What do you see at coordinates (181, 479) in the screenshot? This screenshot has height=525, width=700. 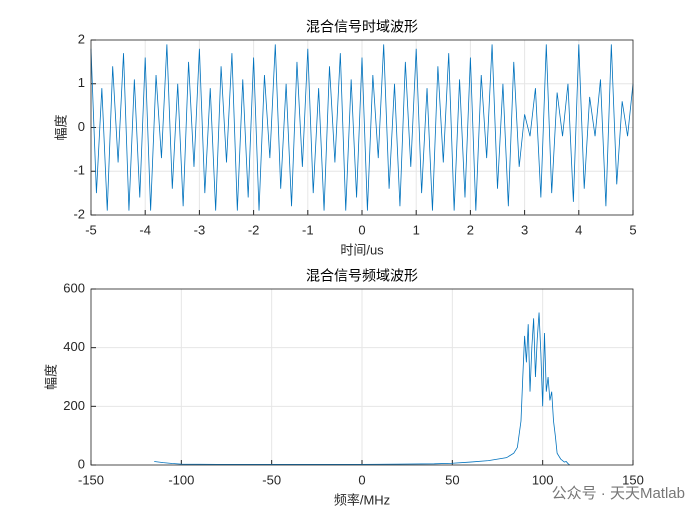 I see `x-tick-label: -100` at bounding box center [181, 479].